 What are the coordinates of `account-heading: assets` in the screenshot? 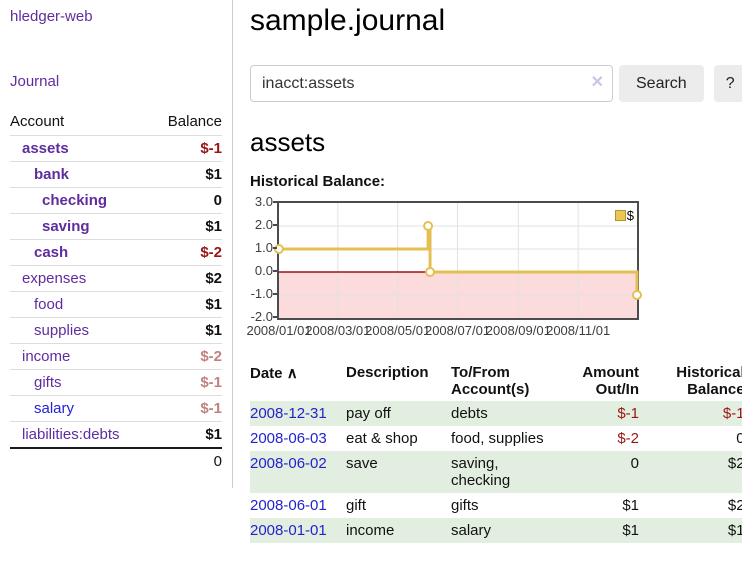 It's located at (288, 142).